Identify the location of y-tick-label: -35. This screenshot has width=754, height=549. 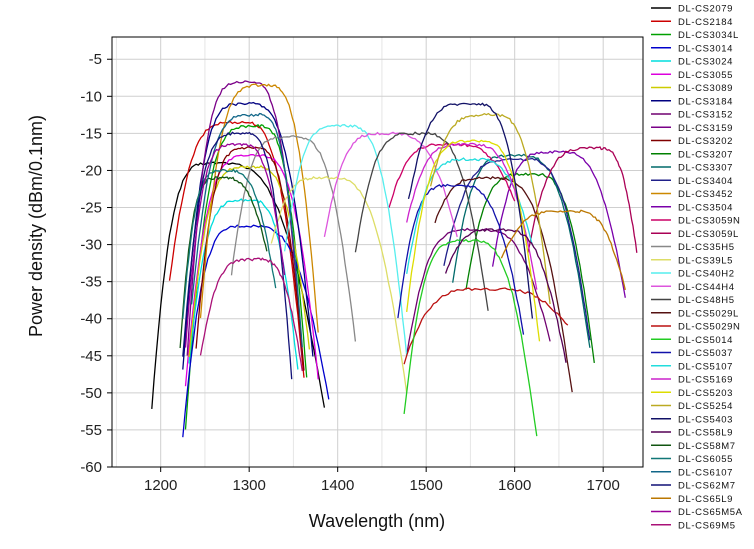
(91, 282).